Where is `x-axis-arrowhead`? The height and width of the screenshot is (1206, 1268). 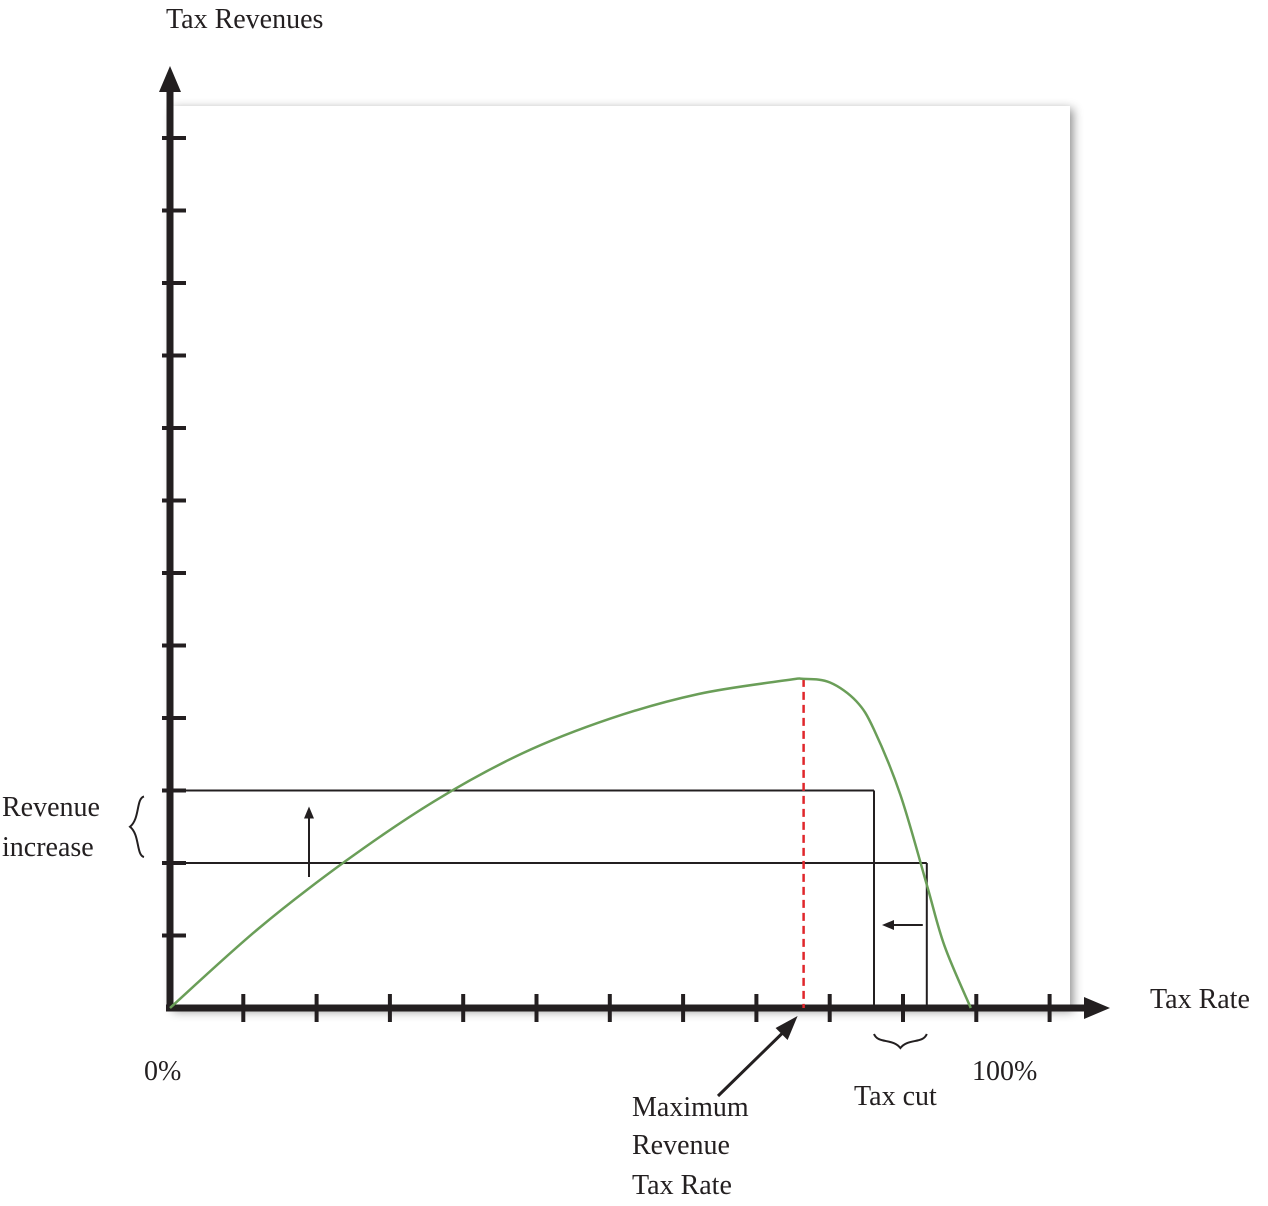 x-axis-arrowhead is located at coordinates (1097, 1008).